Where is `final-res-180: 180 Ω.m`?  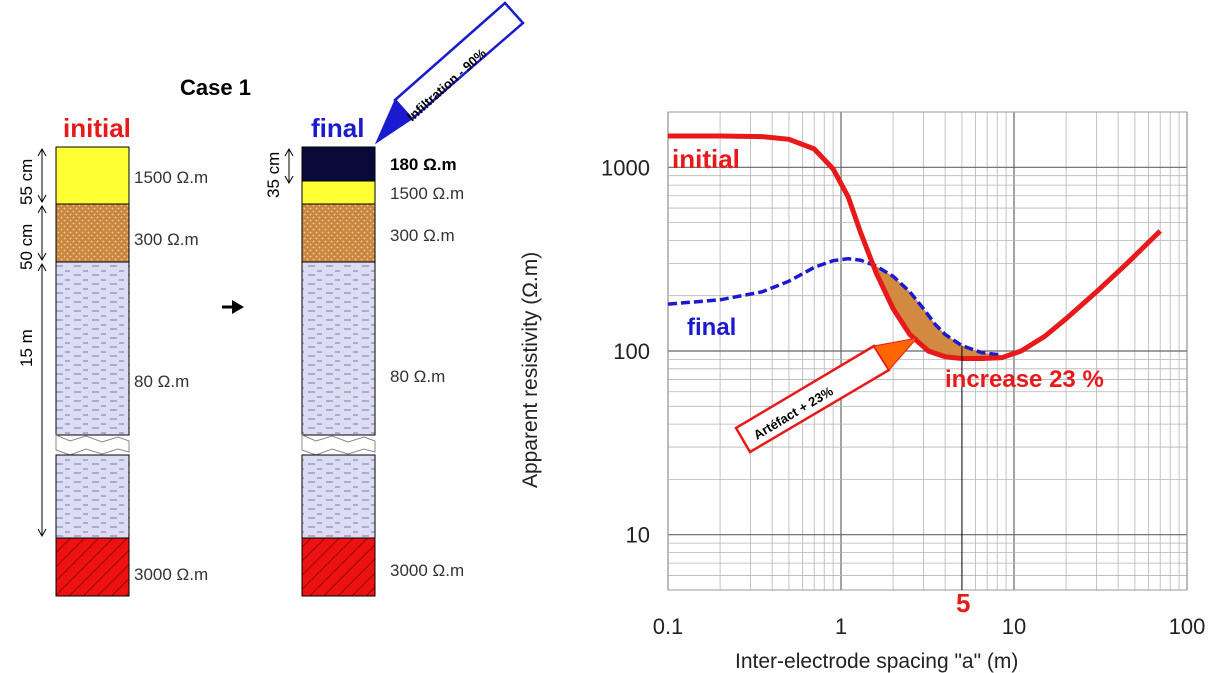 final-res-180: 180 Ω.m is located at coordinates (423, 164).